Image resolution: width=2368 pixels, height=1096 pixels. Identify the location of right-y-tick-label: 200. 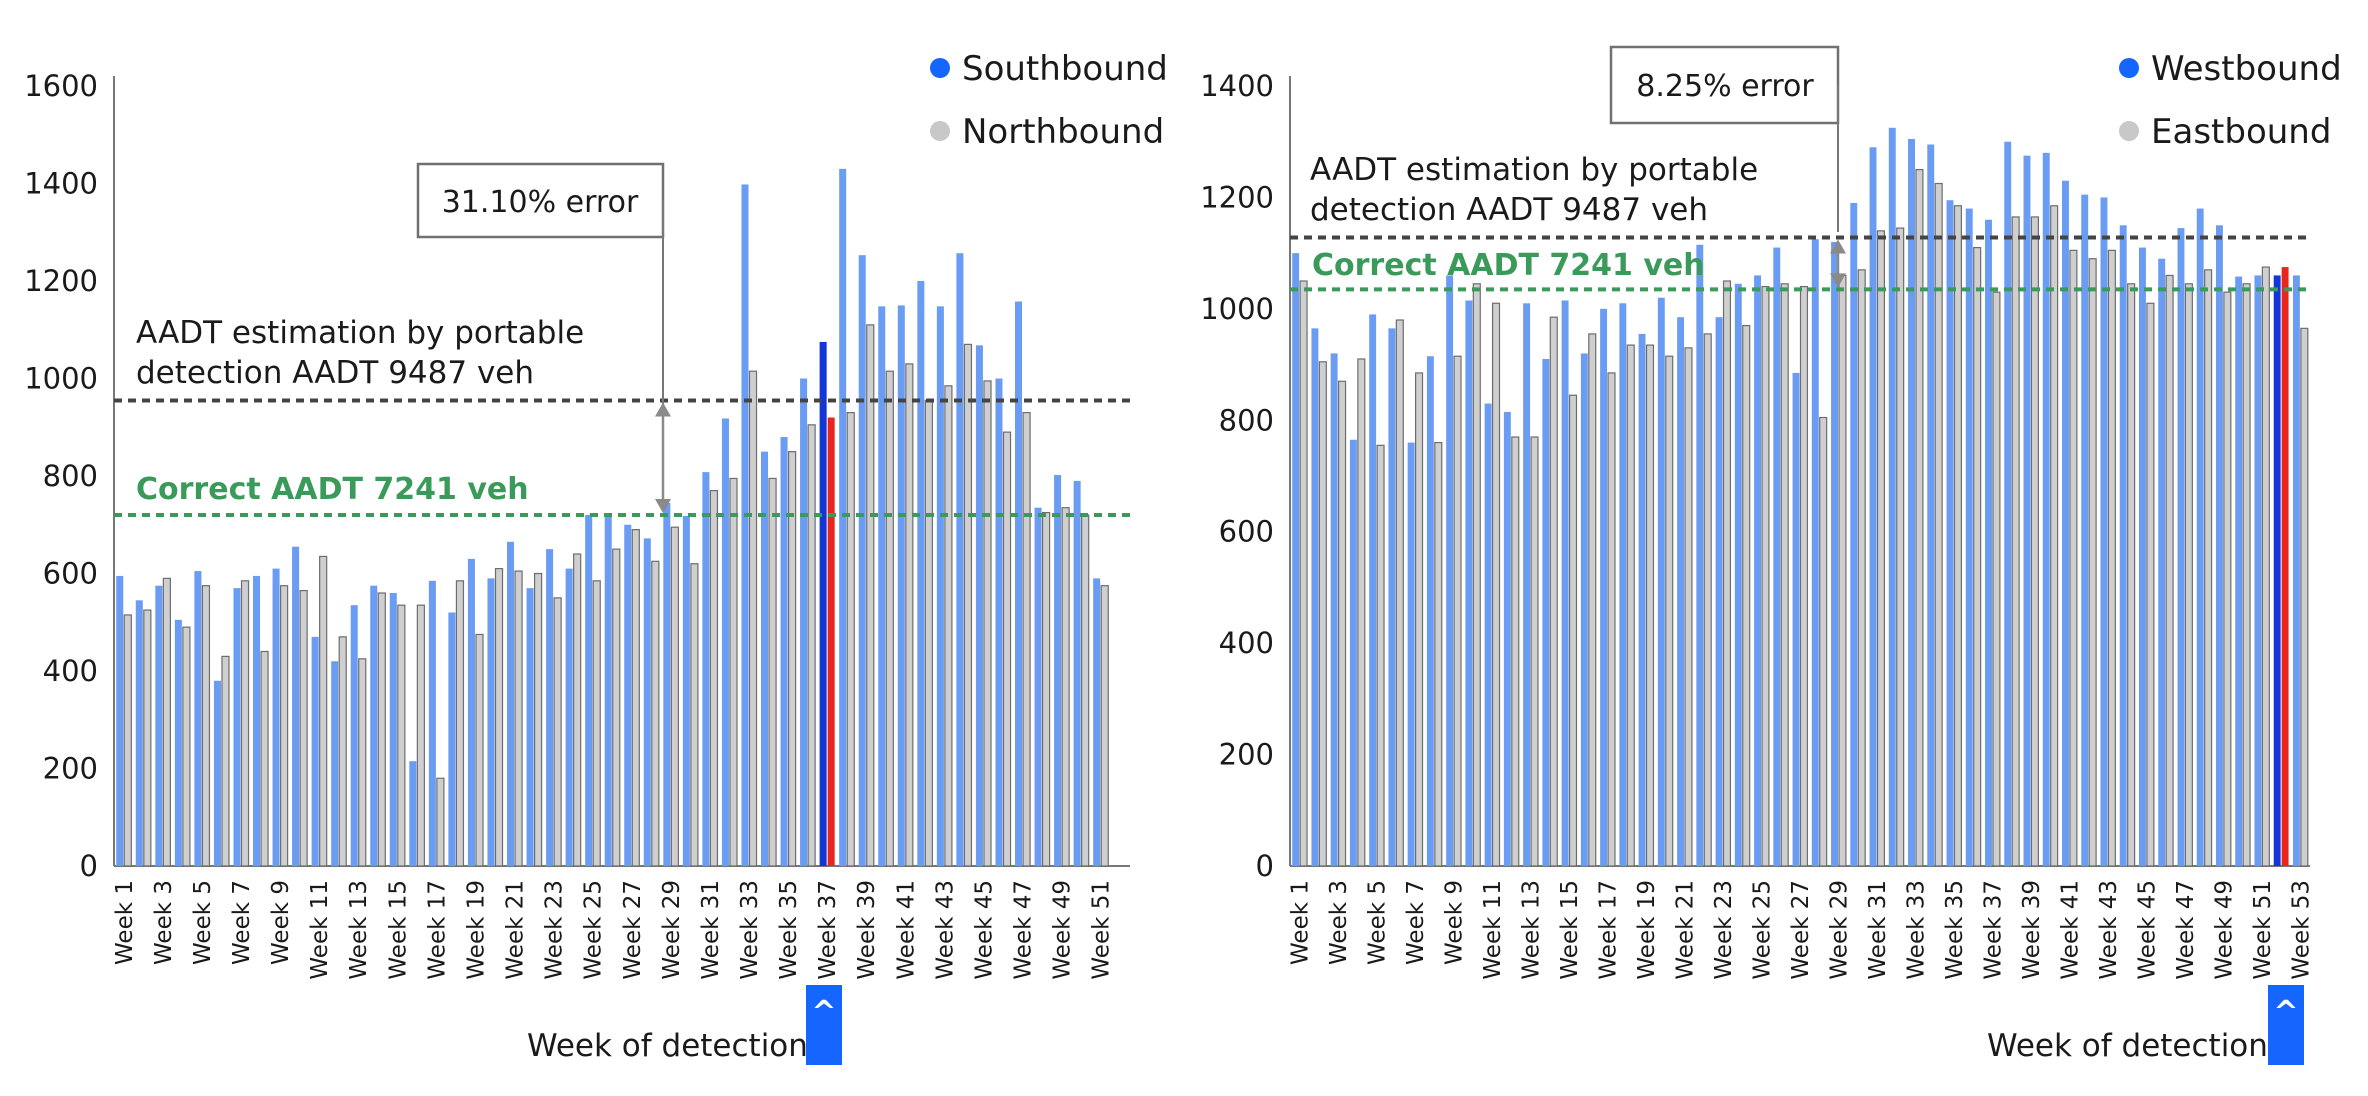
(1246, 755).